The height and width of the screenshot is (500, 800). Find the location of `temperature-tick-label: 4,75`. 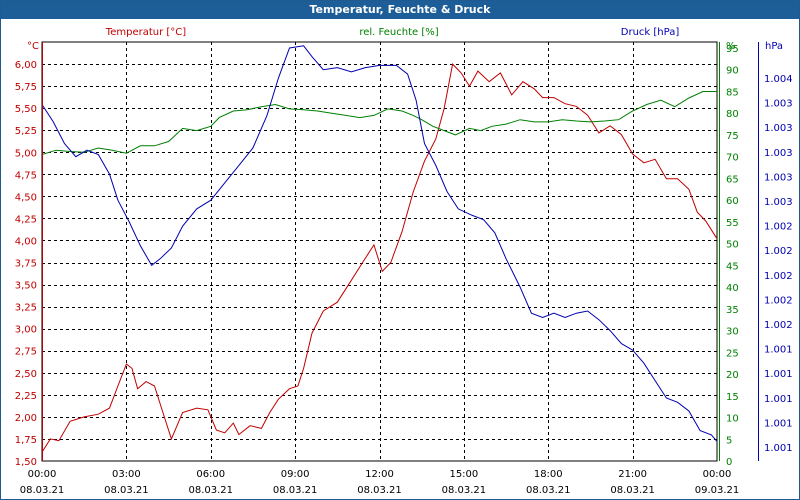

temperature-tick-label: 4,75 is located at coordinates (26, 175).